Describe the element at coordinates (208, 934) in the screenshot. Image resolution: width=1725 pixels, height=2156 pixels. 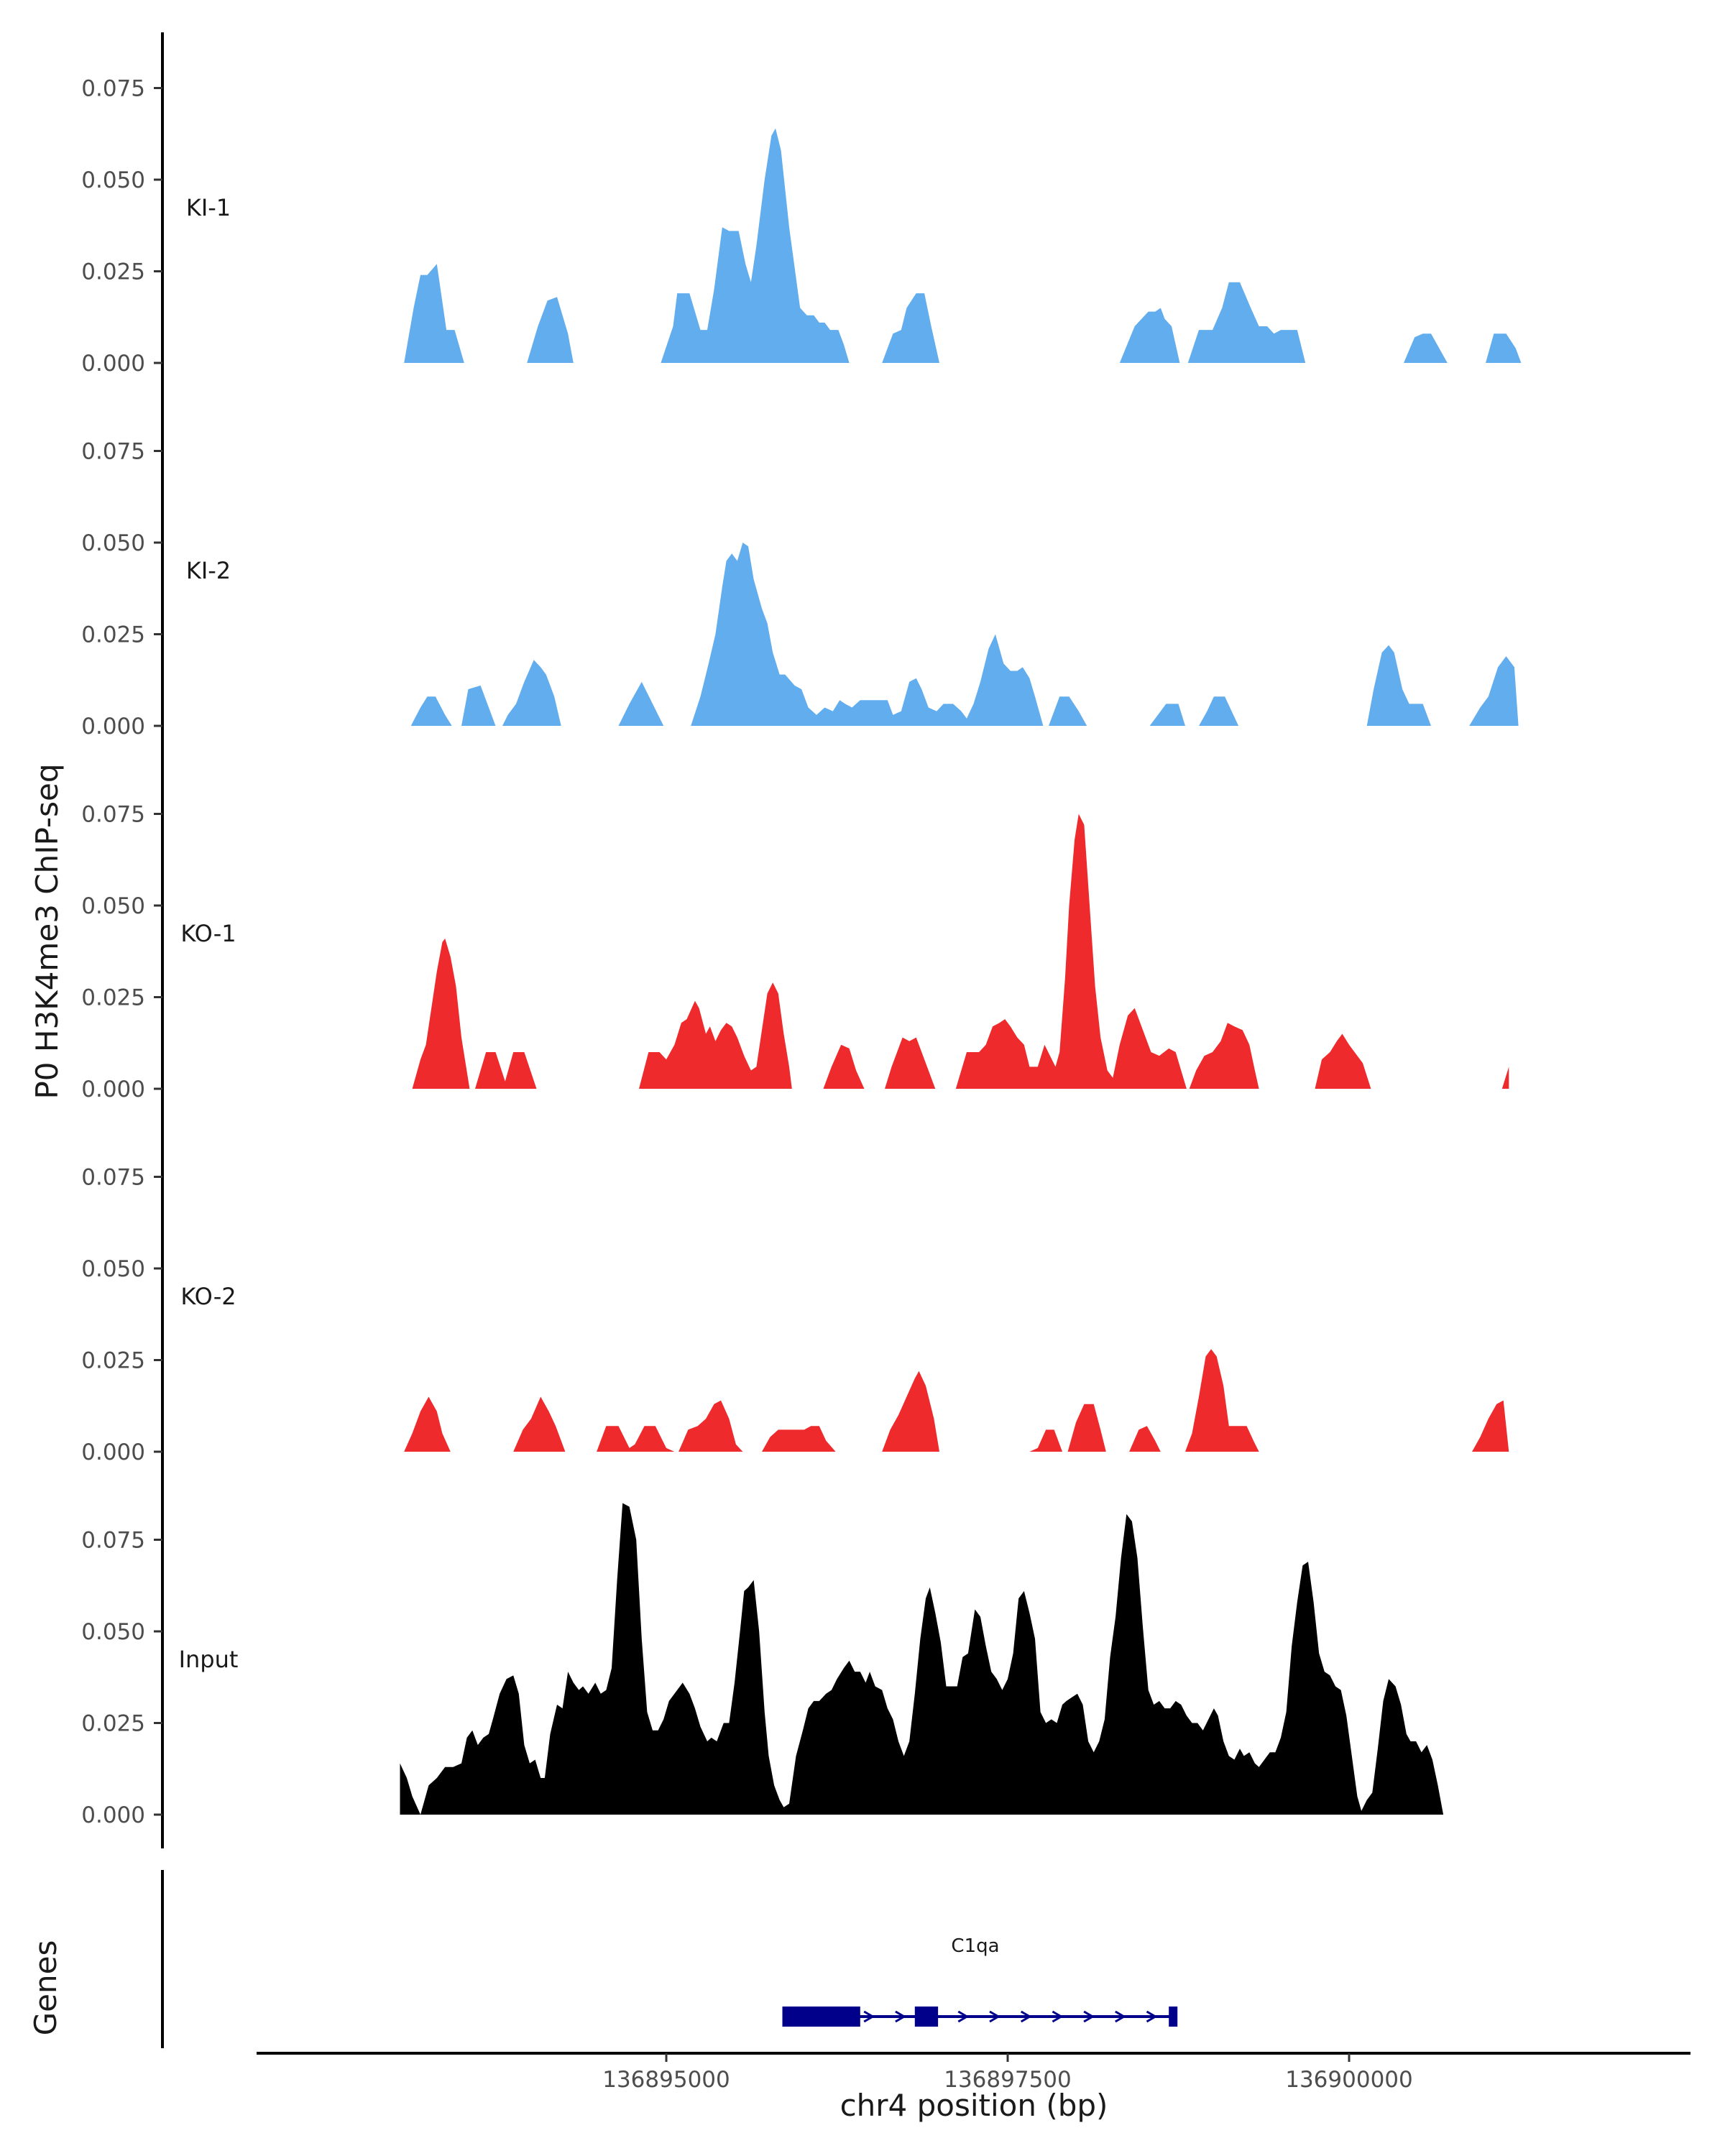
I see `track-label: KO-1` at that location.